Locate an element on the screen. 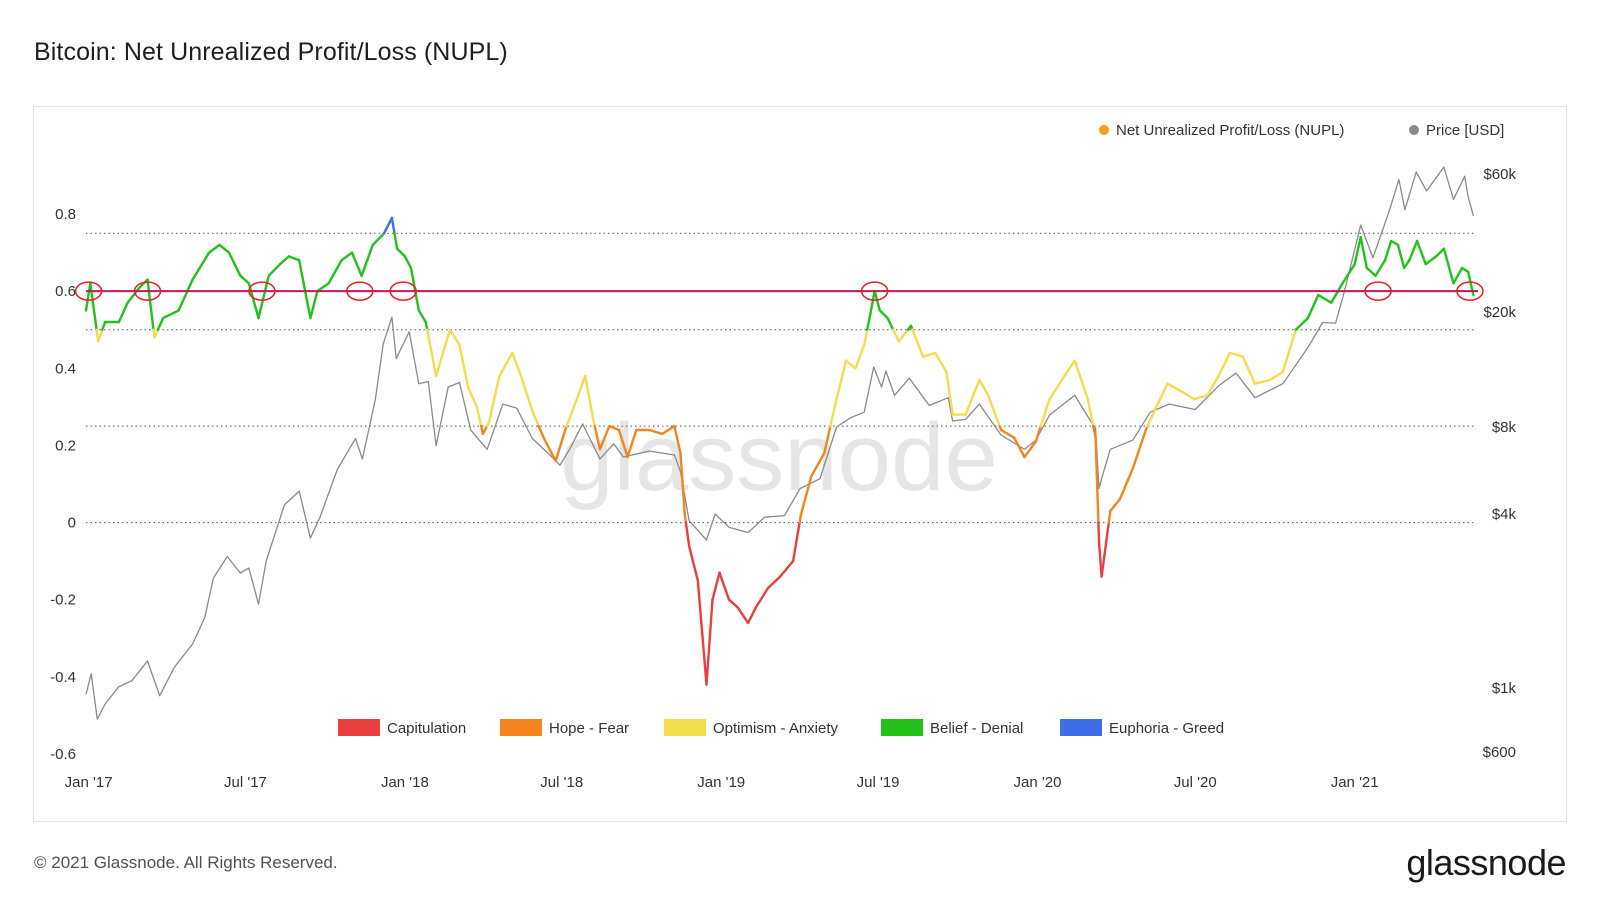  zone-legend-label: Hope - Fear is located at coordinates (589, 728).